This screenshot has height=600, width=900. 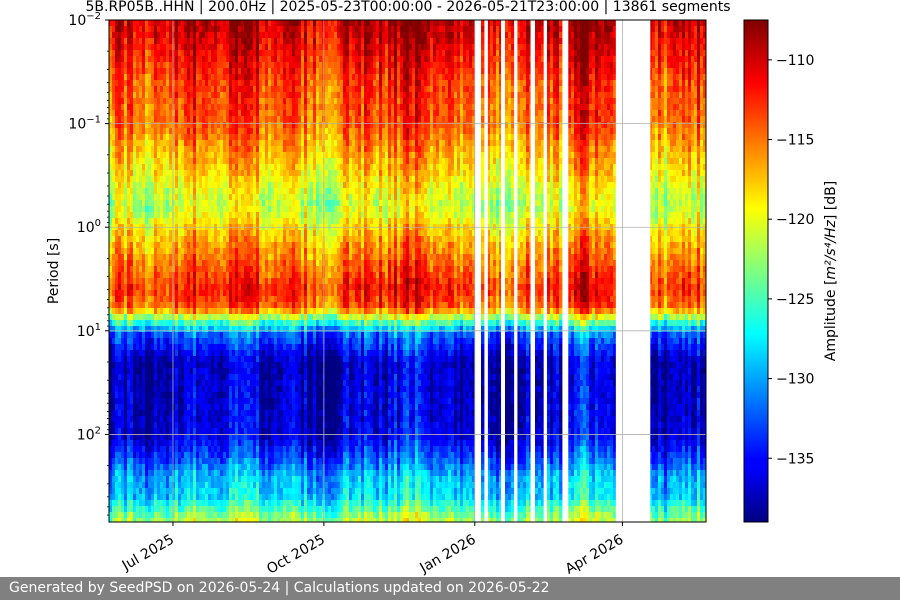 I want to click on colorbar-tick-label: −130, so click(x=795, y=380).